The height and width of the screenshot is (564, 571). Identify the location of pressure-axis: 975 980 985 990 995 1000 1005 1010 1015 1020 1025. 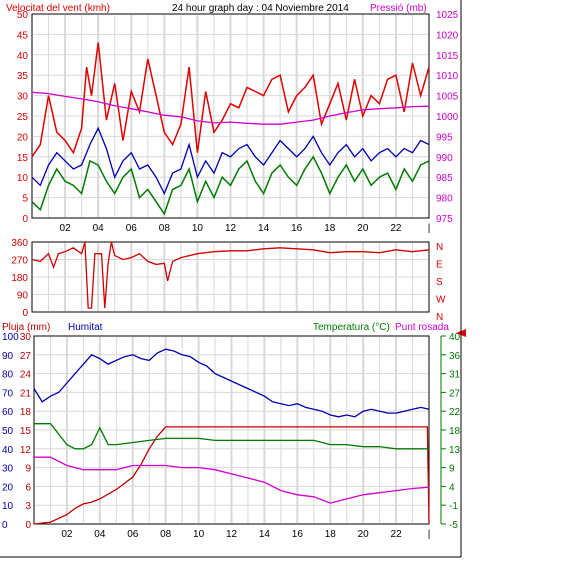
(447, 117).